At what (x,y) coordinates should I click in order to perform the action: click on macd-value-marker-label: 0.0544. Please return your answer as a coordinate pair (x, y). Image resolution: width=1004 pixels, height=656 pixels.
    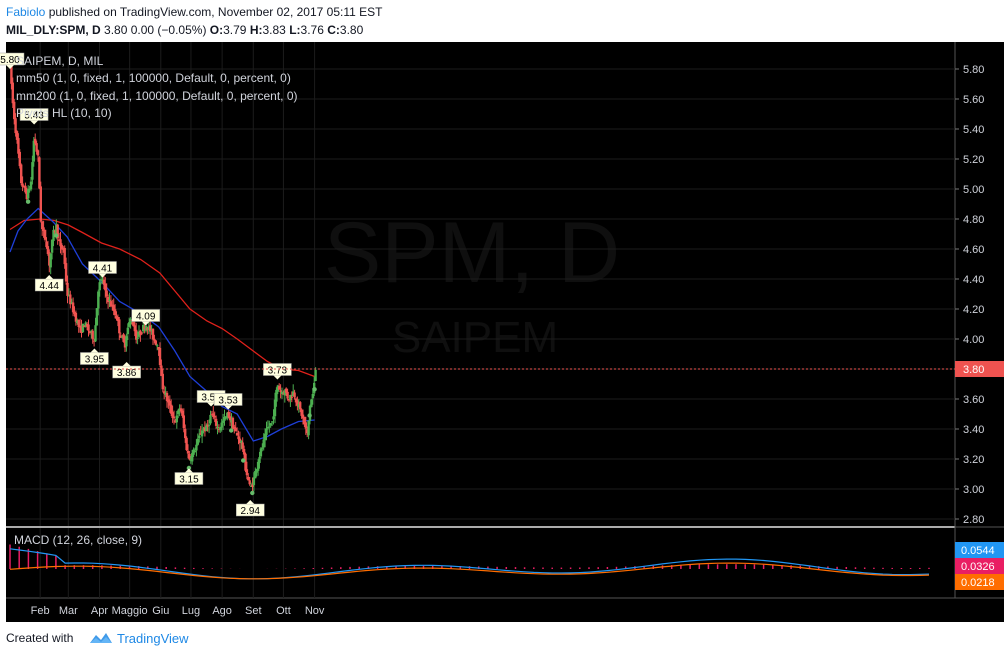
    Looking at the image, I should click on (978, 551).